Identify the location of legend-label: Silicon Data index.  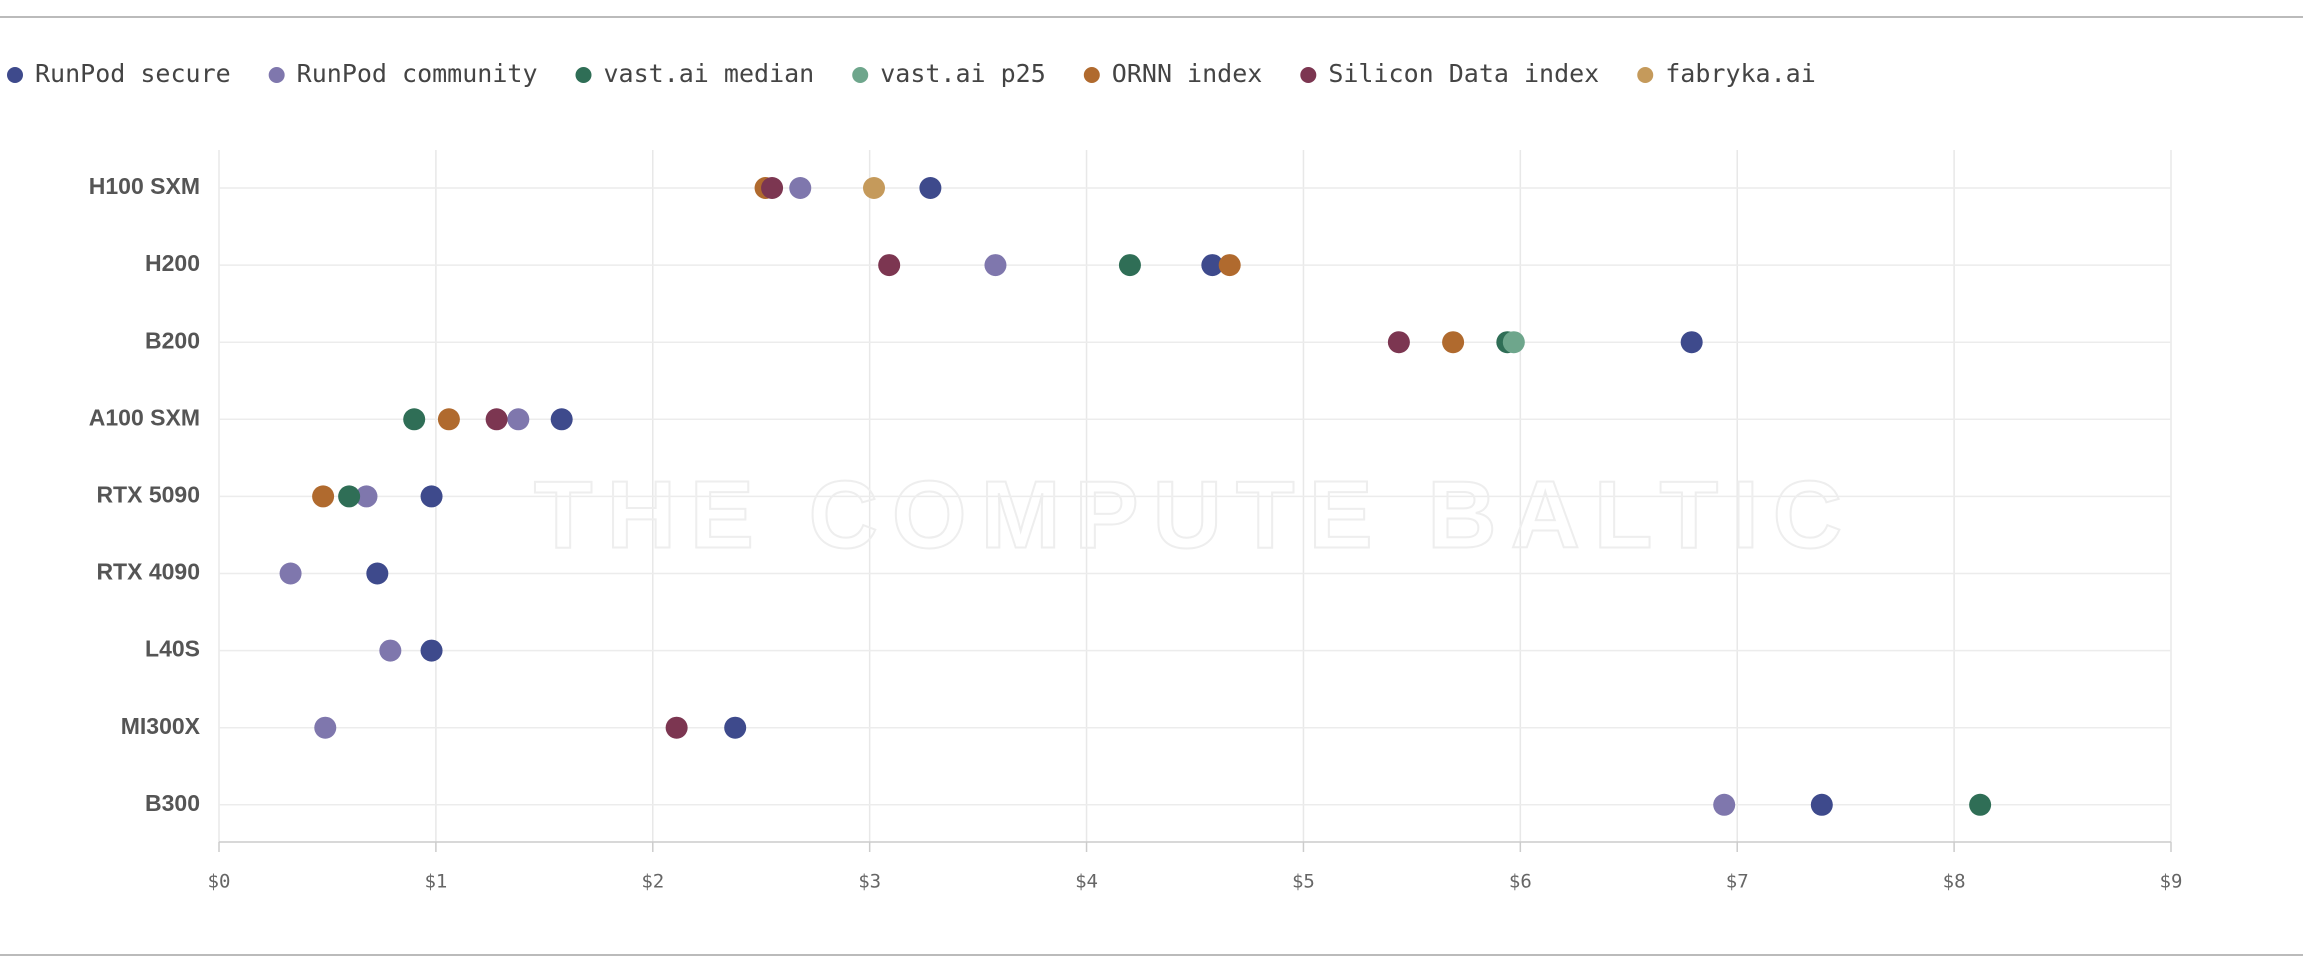
(1463, 73).